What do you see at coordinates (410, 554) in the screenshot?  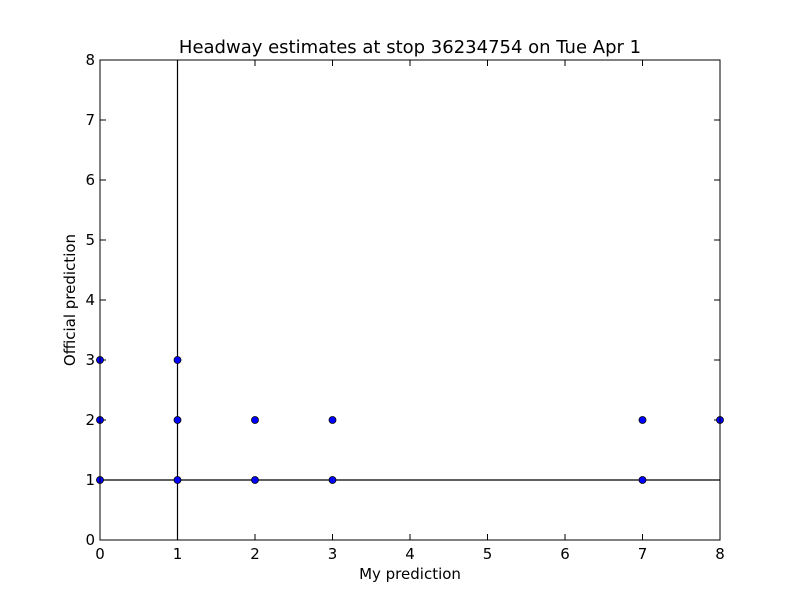 I see `x-tick-label: 4` at bounding box center [410, 554].